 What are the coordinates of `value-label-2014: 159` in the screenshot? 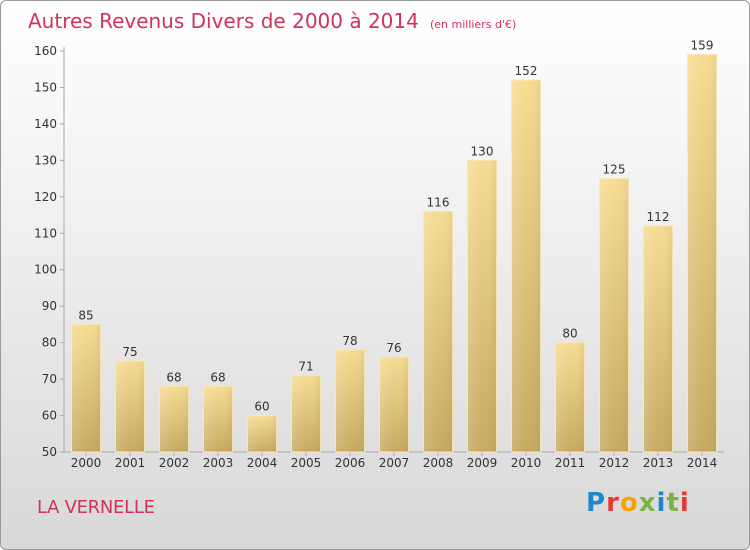 It's located at (702, 46).